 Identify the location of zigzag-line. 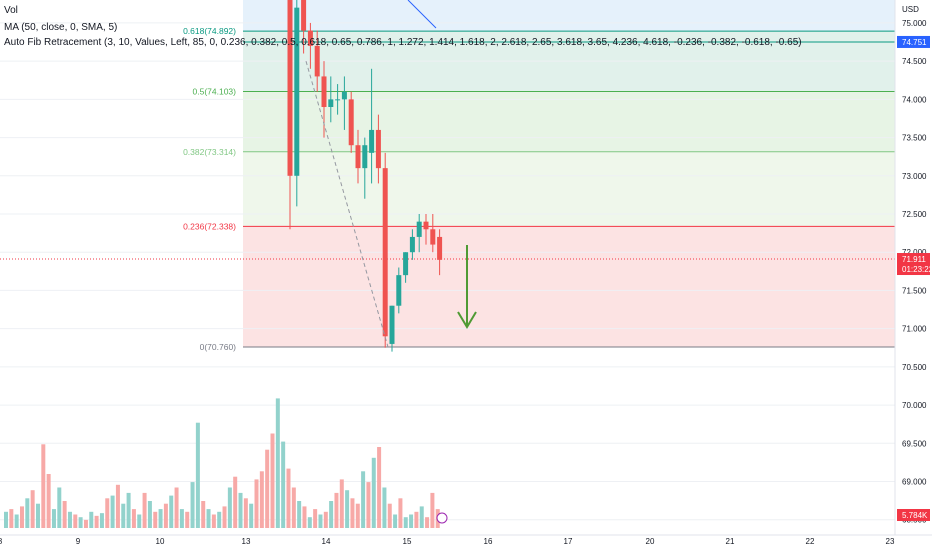
(347, 204).